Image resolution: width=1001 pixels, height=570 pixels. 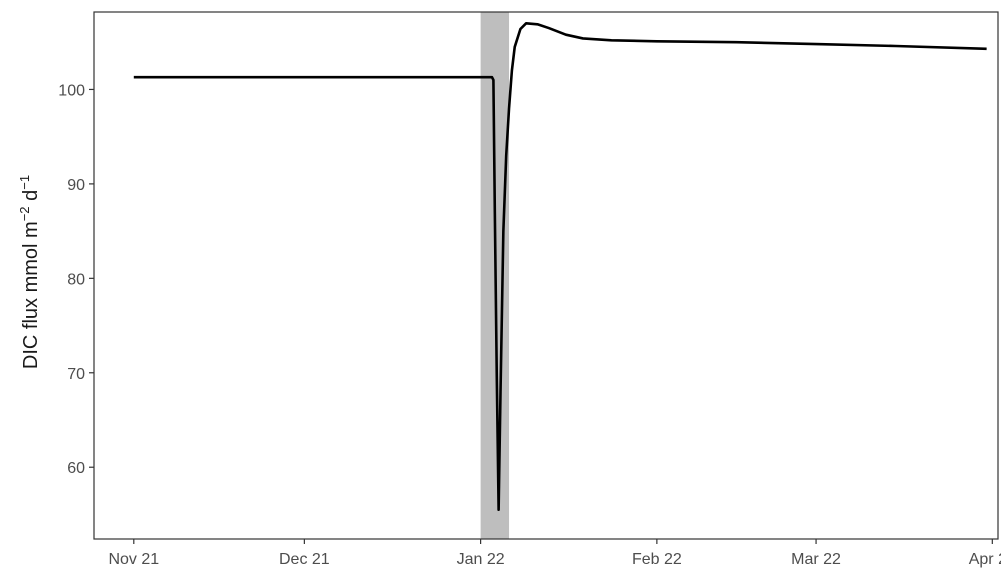 I want to click on x-tick-label: Jan 22, so click(x=481, y=559).